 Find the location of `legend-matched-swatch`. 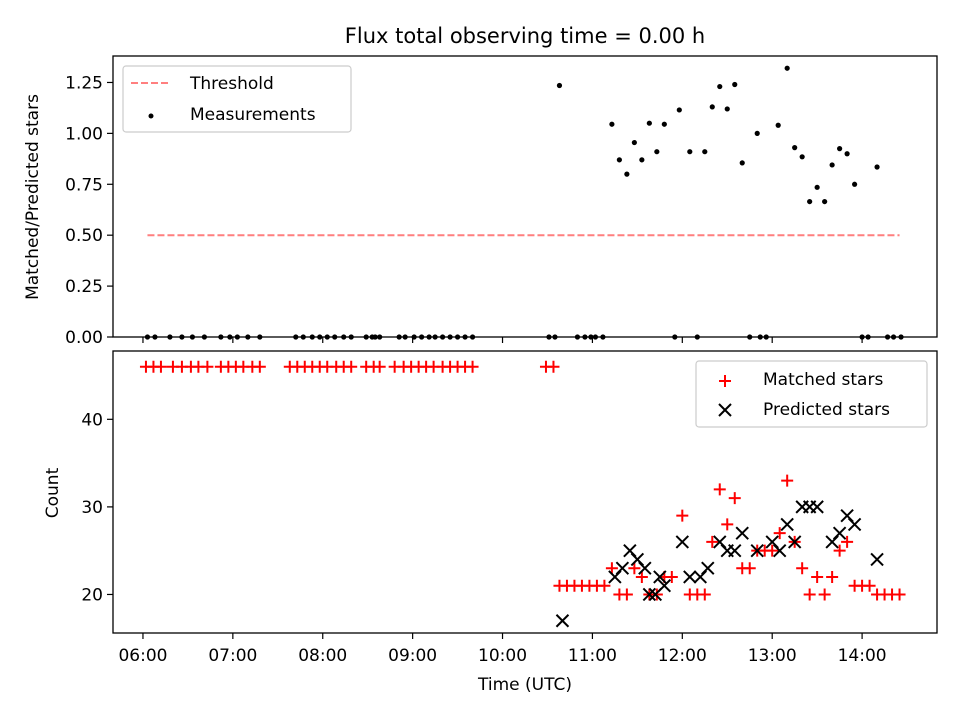

legend-matched-swatch is located at coordinates (725, 381).